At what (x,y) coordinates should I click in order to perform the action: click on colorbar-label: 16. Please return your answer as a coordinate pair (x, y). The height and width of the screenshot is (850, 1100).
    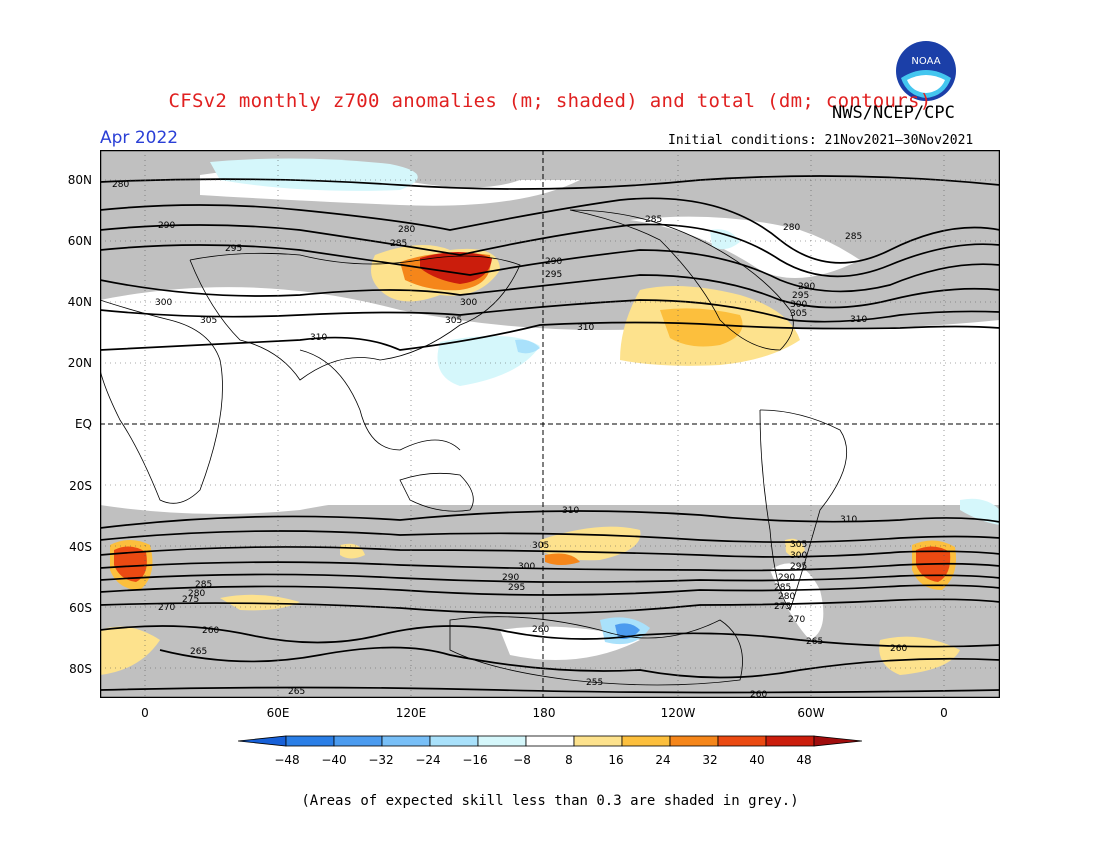
    Looking at the image, I should click on (616, 760).